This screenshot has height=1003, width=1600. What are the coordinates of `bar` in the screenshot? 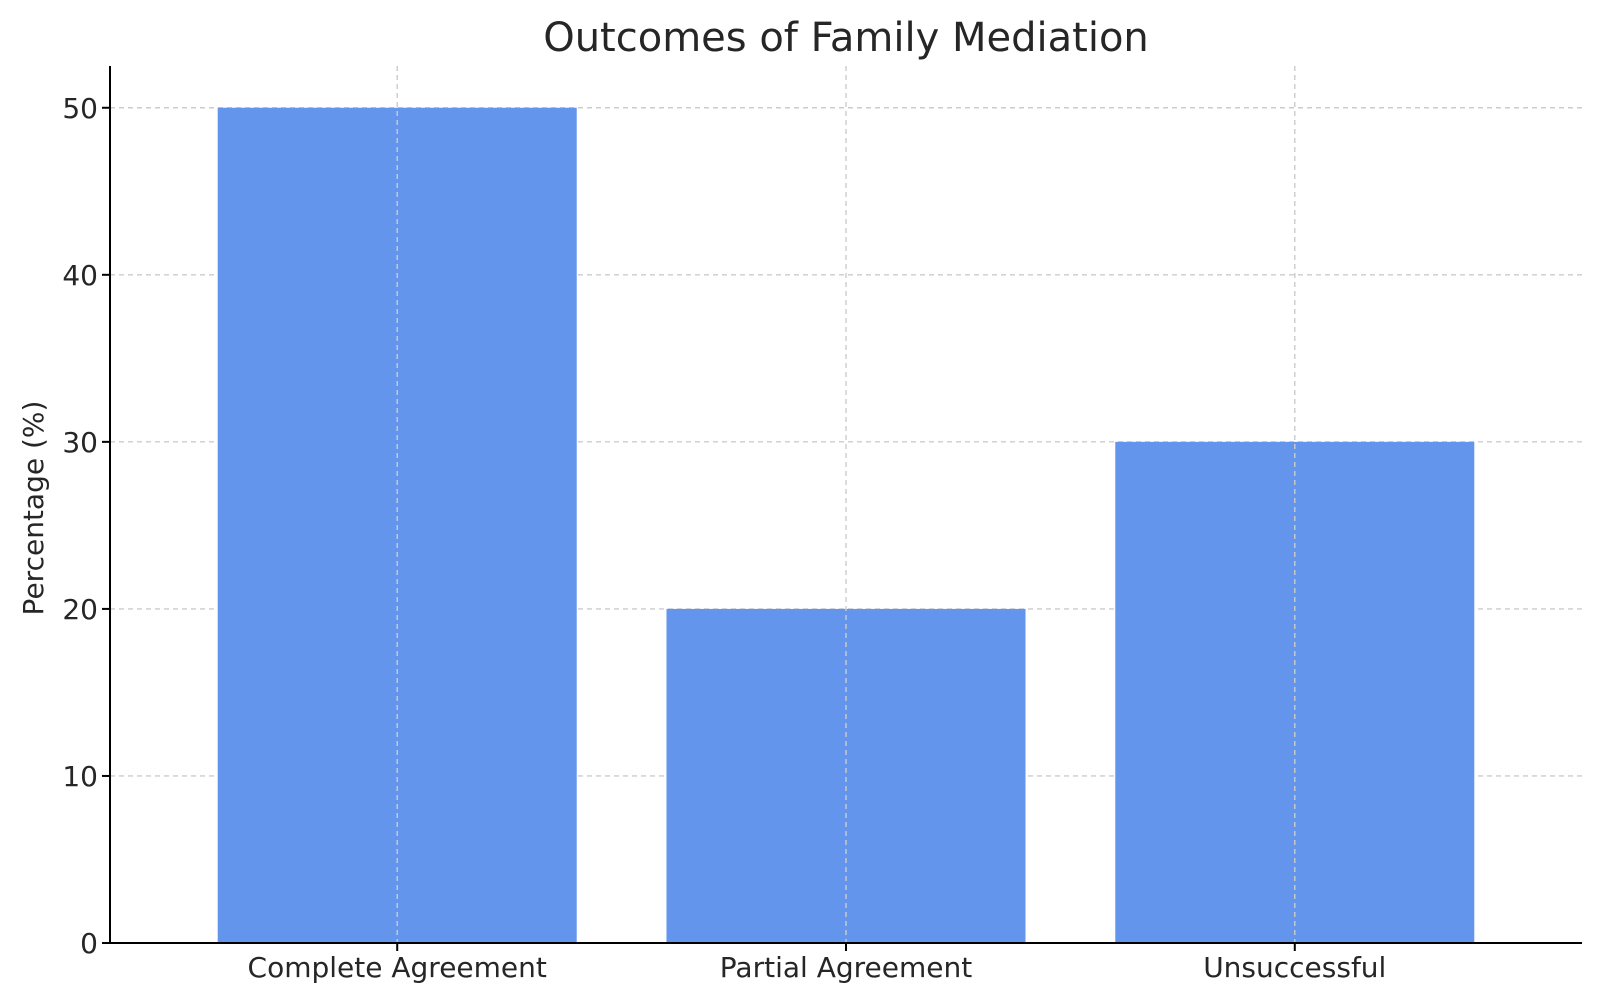 It's located at (846, 775).